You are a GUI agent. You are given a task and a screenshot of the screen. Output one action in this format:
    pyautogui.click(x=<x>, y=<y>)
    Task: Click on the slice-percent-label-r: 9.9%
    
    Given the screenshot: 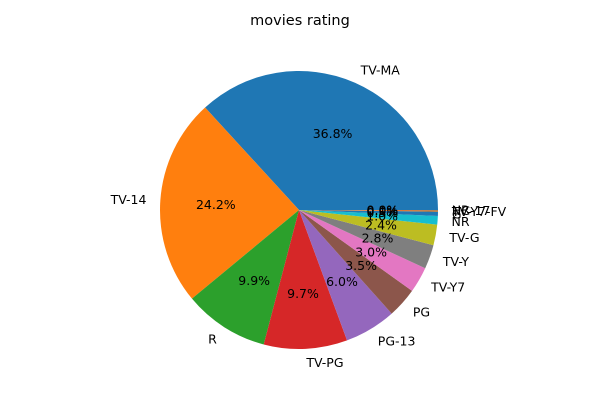 What is the action you would take?
    pyautogui.click(x=254, y=280)
    